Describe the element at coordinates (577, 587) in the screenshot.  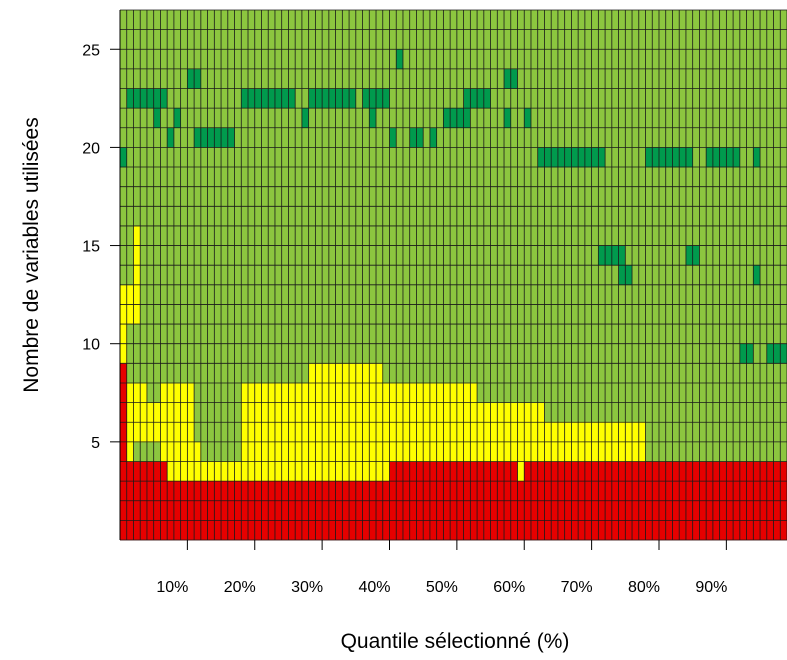
I see `x-tick-label: 70%` at that location.